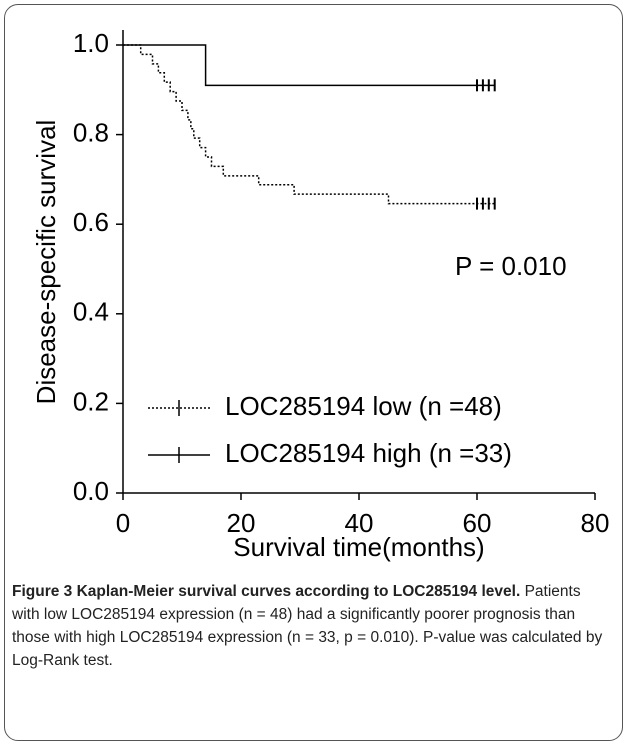 The width and height of the screenshot is (629, 747). I want to click on x-tick-label: 40, so click(359, 523).